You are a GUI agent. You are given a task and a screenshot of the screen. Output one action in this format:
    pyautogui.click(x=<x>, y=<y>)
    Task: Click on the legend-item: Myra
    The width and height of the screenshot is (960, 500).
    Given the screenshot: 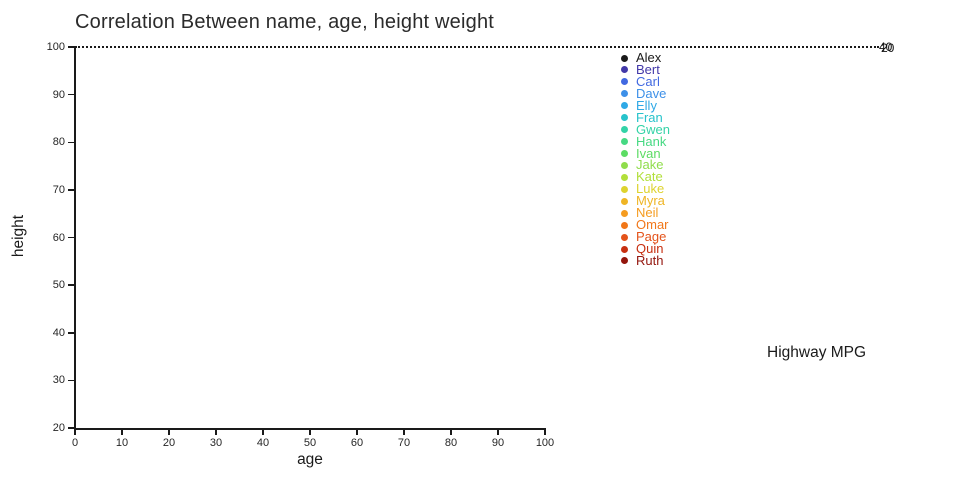 What is the action you would take?
    pyautogui.click(x=643, y=201)
    